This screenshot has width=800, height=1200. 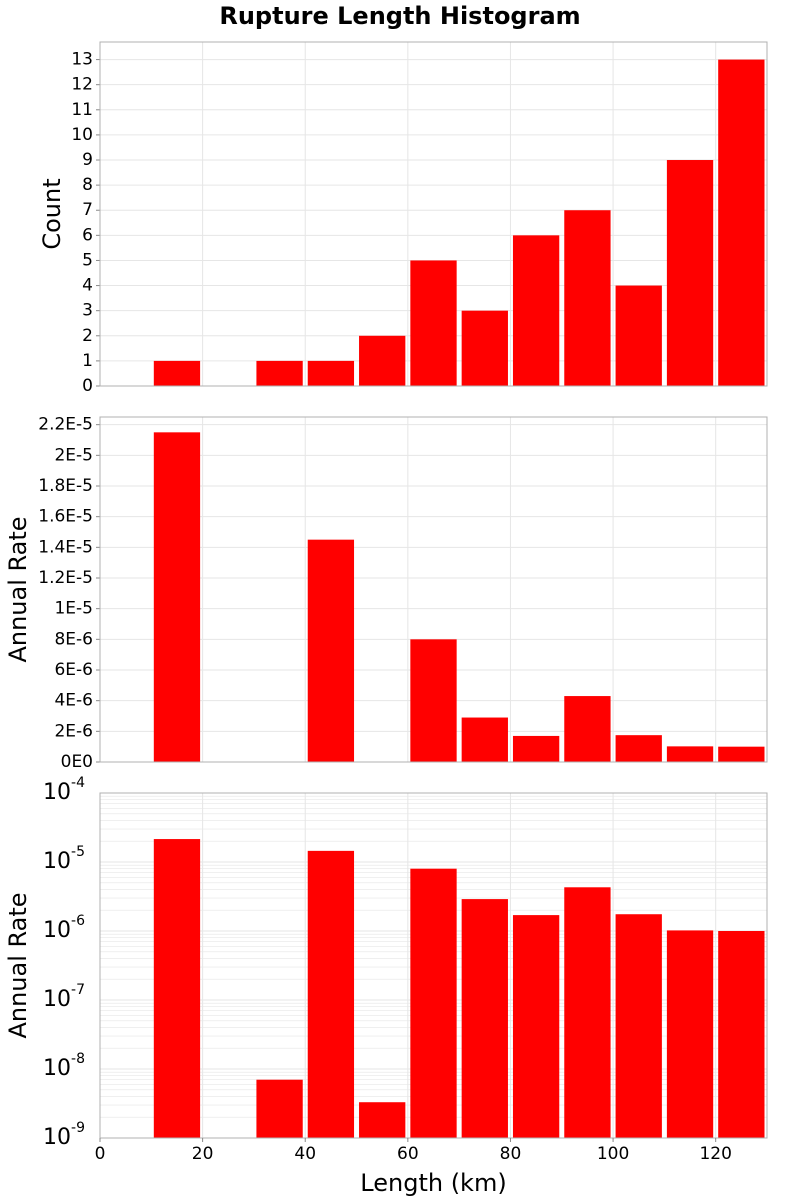 I want to click on y-tick-label: 9, so click(x=87, y=160).